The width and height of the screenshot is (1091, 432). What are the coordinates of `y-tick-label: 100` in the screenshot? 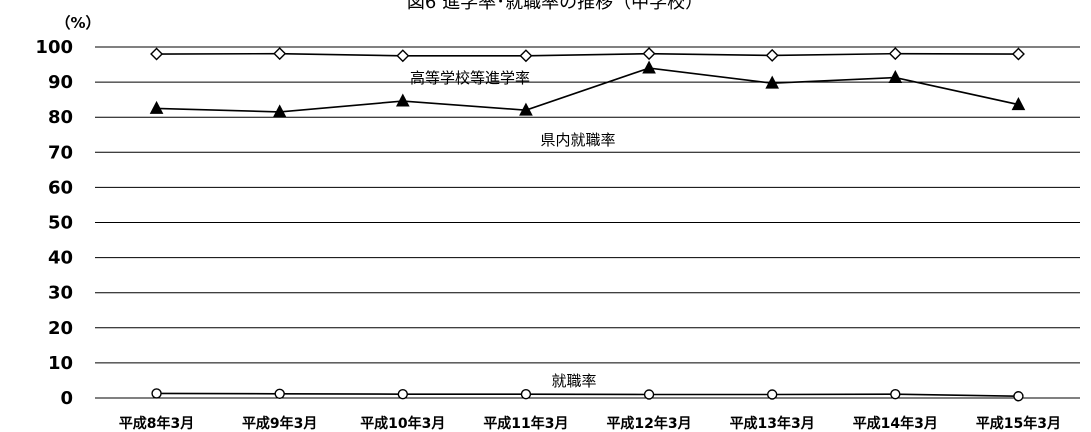 It's located at (54, 47).